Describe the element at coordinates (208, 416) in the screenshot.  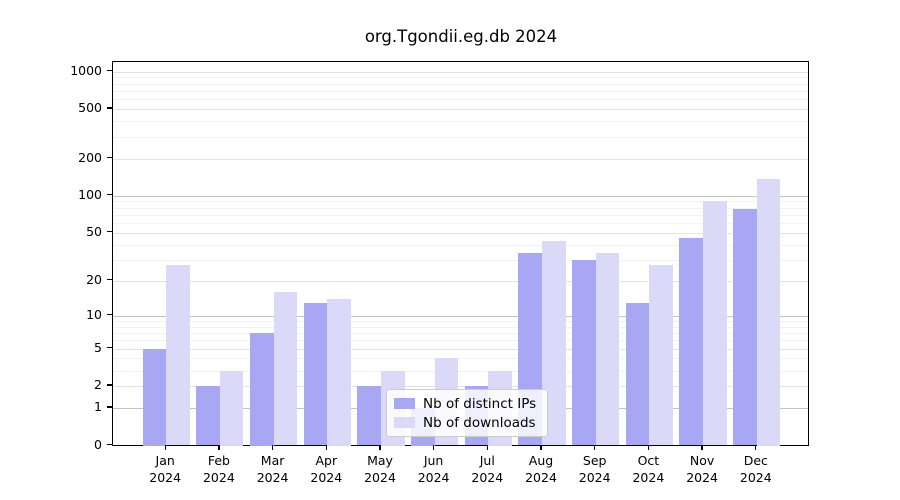
I see `bar-distinct-ips-feb` at that location.